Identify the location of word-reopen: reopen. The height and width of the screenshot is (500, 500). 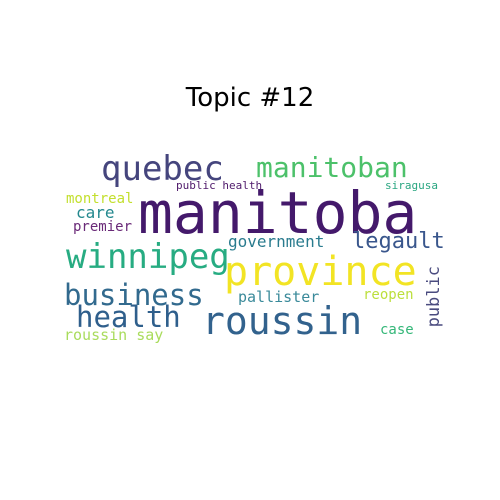
(388, 295).